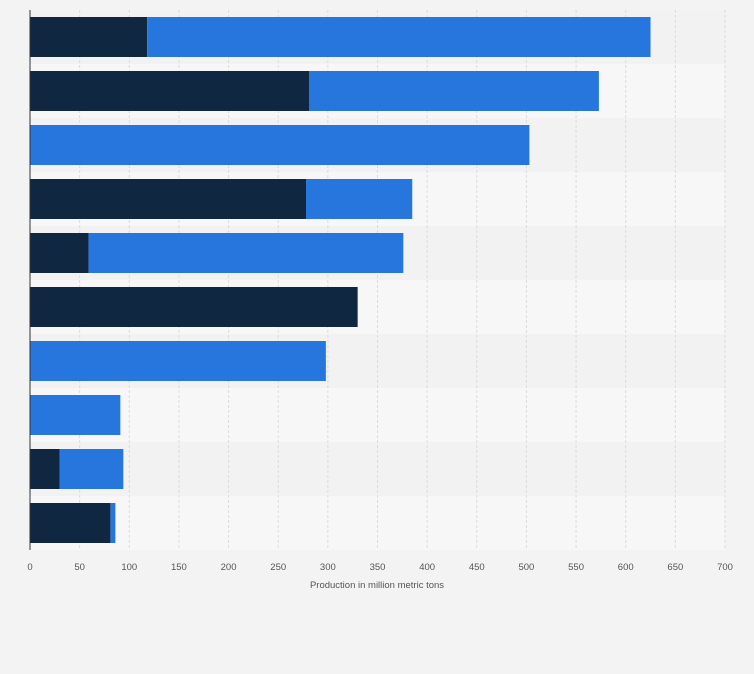 This screenshot has height=674, width=754. Describe the element at coordinates (427, 567) in the screenshot. I see `x-tick-label: 400` at that location.